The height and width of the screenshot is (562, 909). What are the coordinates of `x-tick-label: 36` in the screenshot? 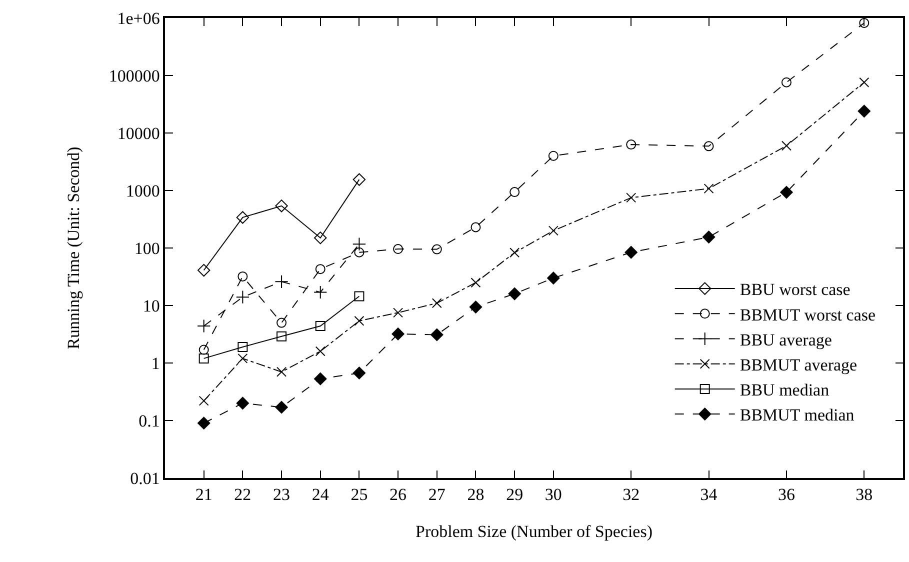 It's located at (786, 494).